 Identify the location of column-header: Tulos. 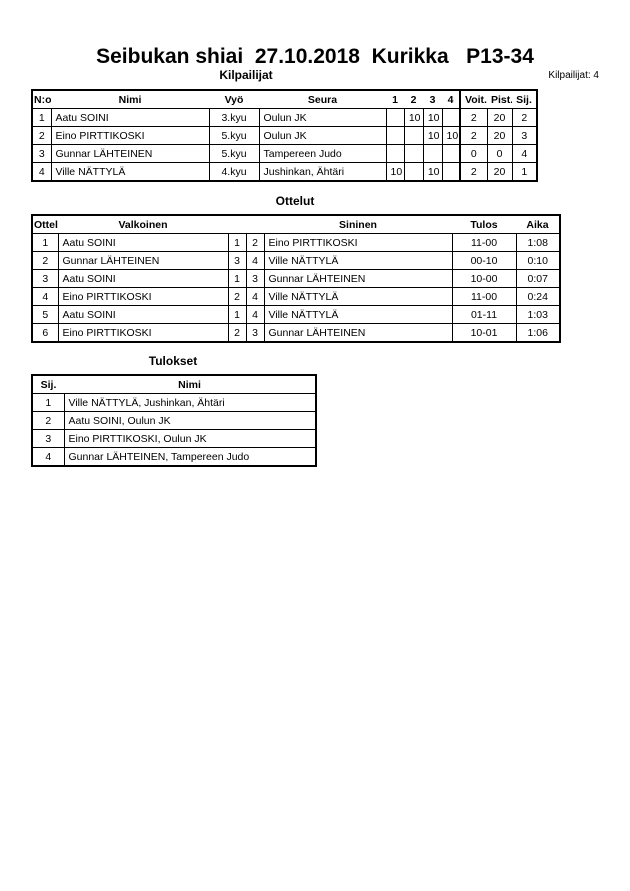
(484, 224).